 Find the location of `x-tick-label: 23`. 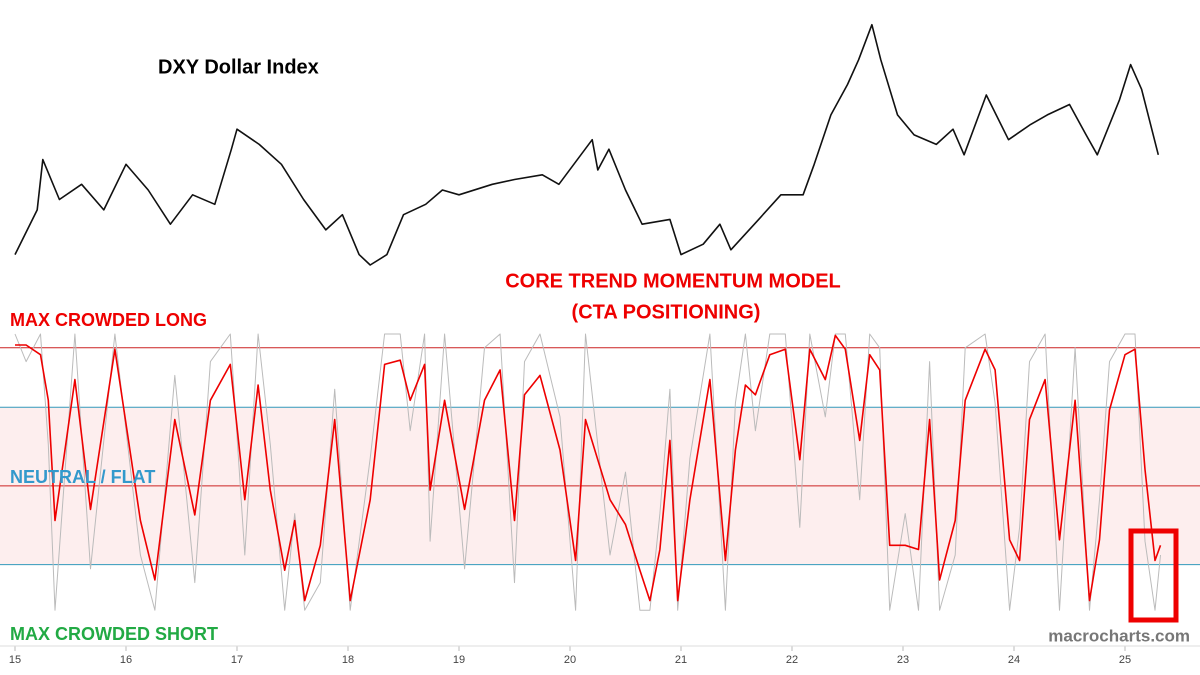

x-tick-label: 23 is located at coordinates (903, 660).